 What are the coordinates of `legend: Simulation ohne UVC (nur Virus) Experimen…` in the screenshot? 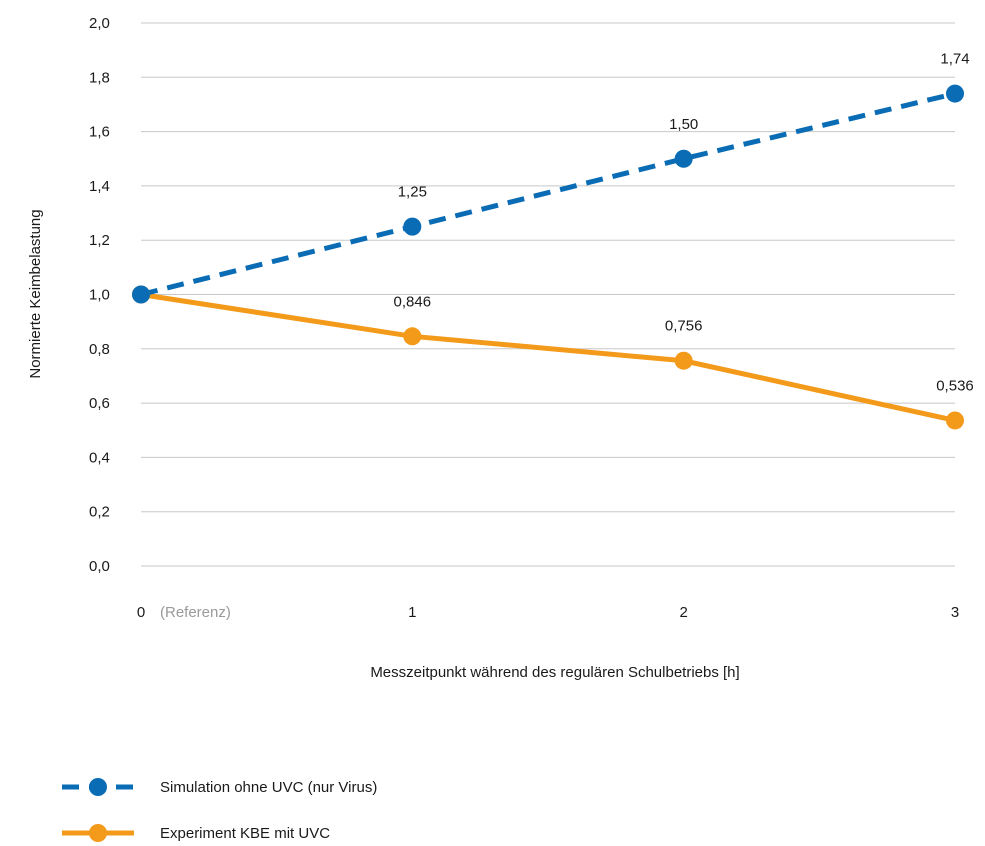 It's located at (219, 810).